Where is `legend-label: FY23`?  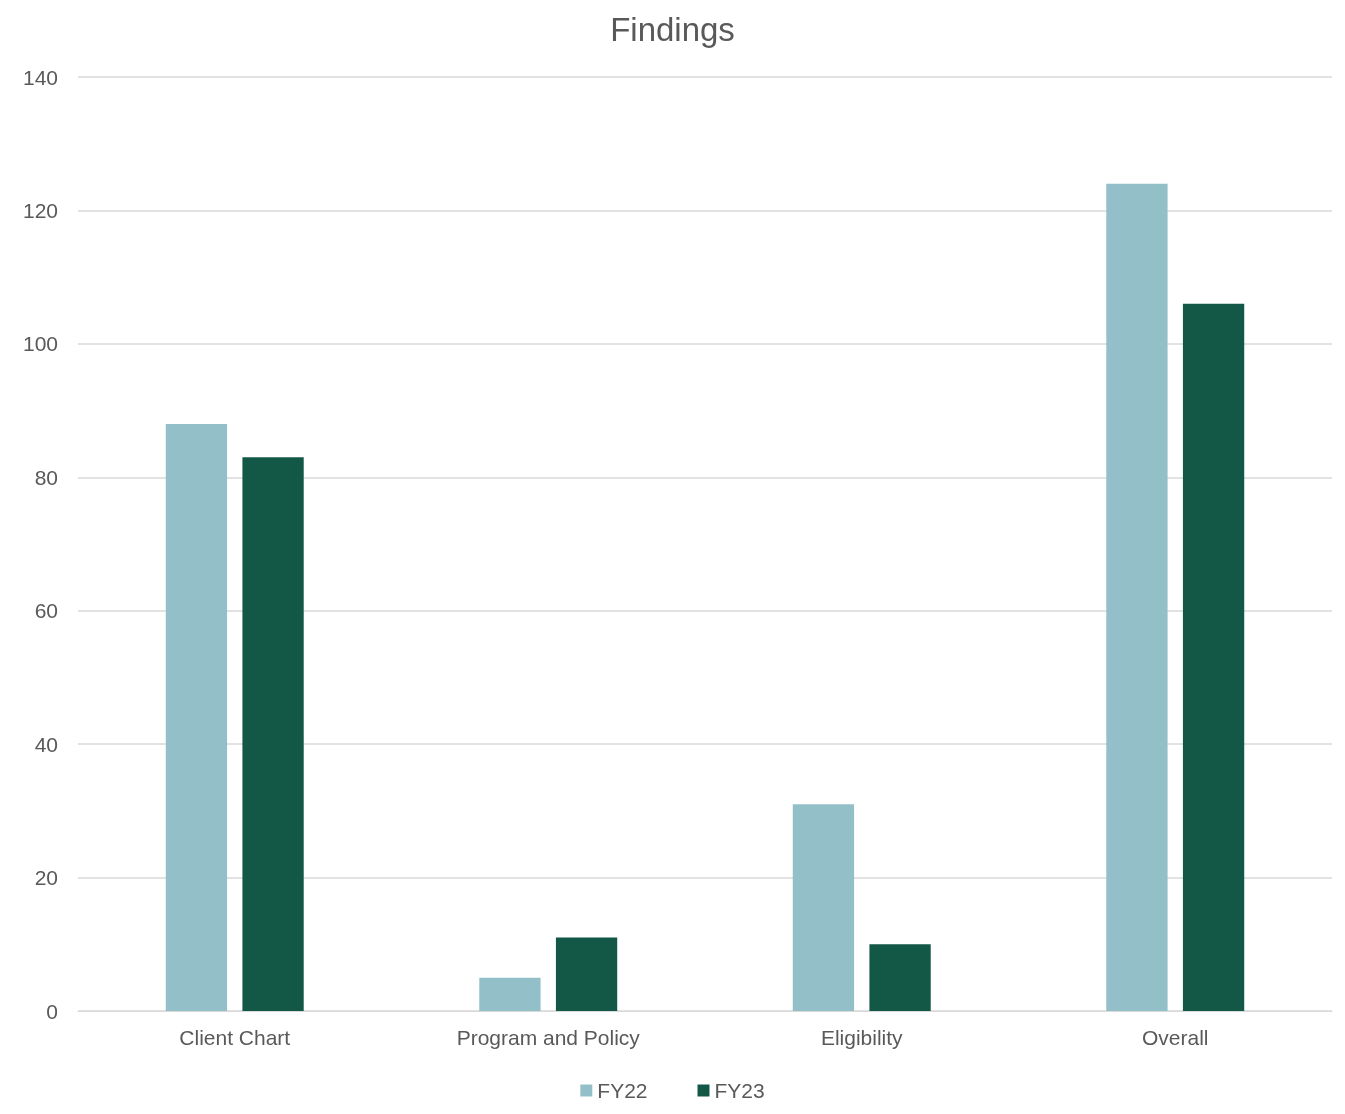 legend-label: FY23 is located at coordinates (739, 1090).